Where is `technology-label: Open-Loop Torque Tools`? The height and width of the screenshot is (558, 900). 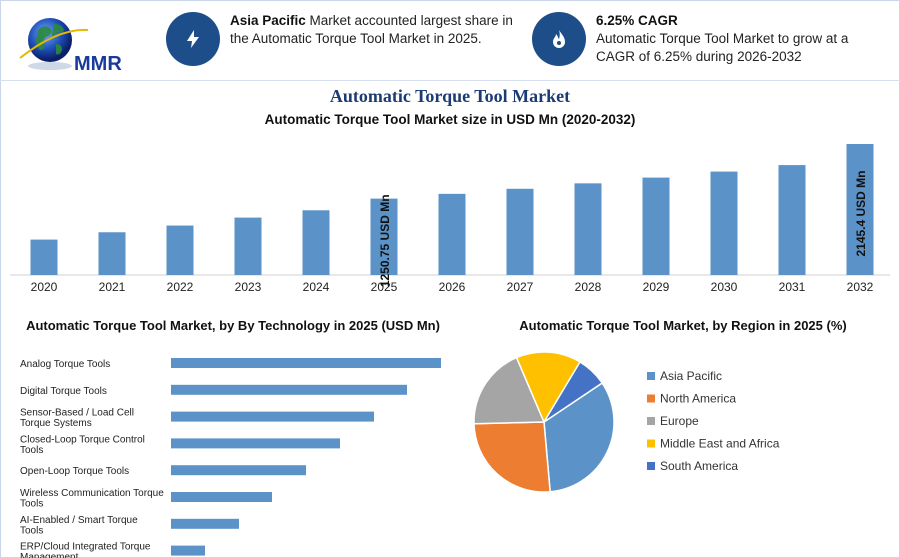 technology-label: Open-Loop Torque Tools is located at coordinates (74, 471).